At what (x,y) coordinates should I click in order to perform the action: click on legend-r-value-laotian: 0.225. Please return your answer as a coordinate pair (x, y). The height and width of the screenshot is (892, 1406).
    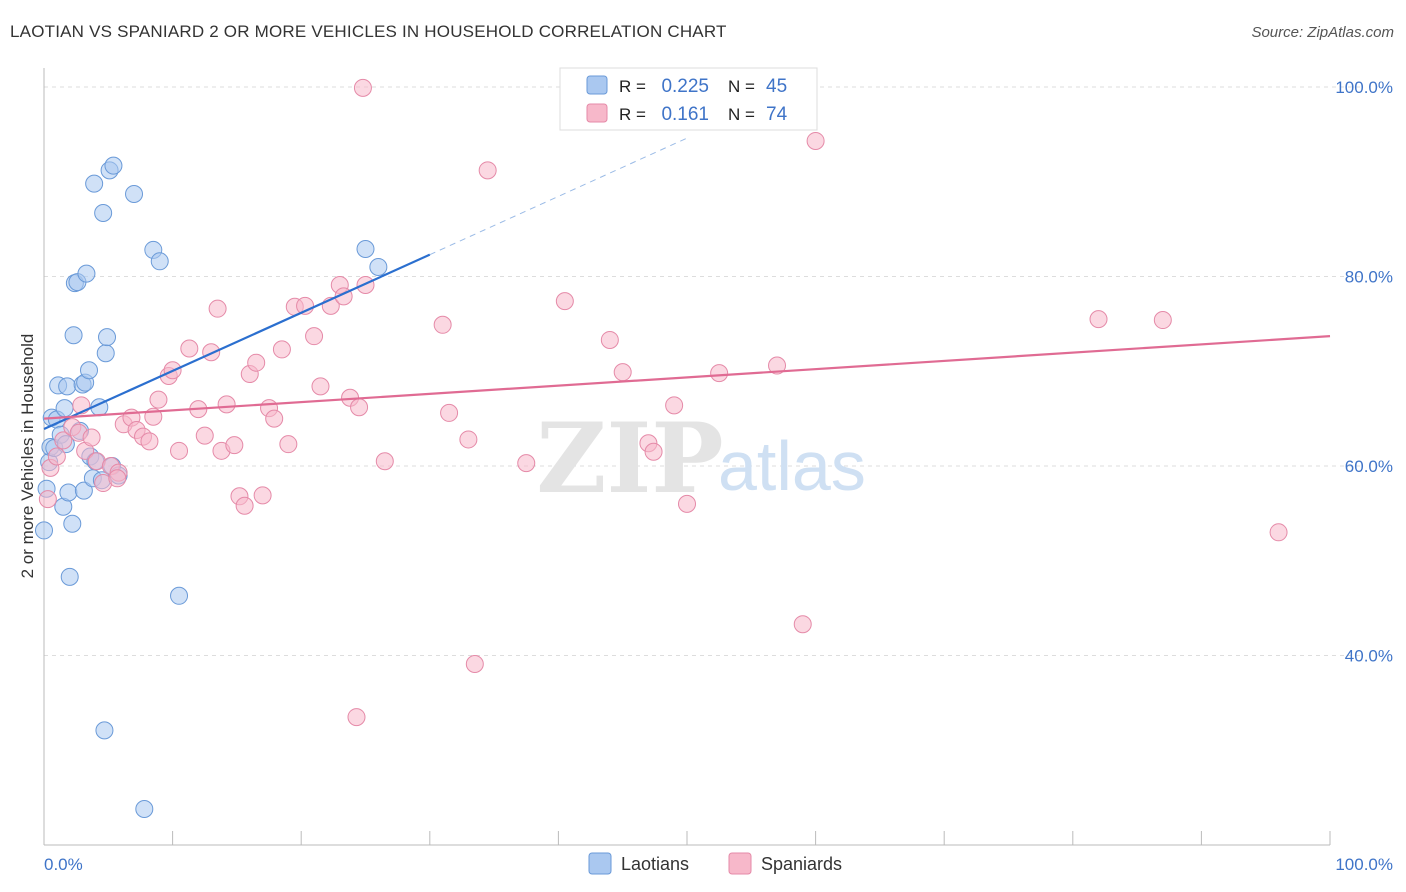
    Looking at the image, I should click on (685, 86).